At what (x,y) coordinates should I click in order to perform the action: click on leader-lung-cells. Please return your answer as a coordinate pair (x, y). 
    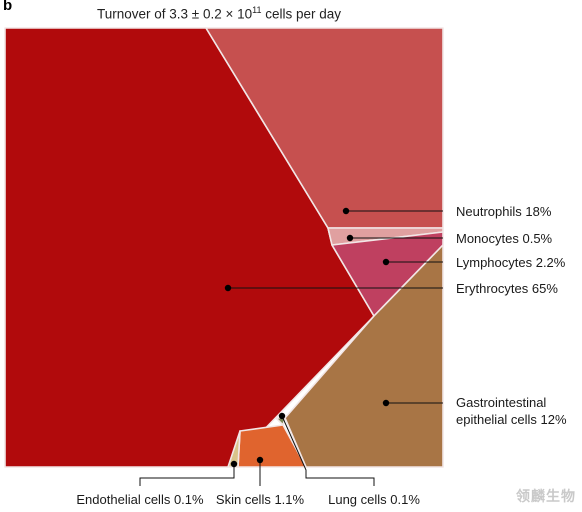
    Looking at the image, I should click on (328, 450).